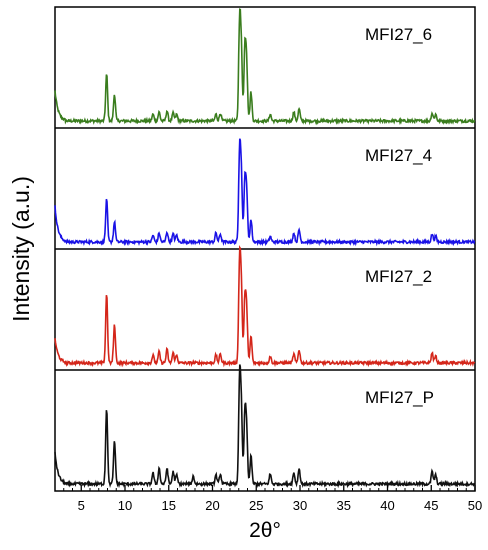  I want to click on x-tick-label: 10, so click(125, 505).